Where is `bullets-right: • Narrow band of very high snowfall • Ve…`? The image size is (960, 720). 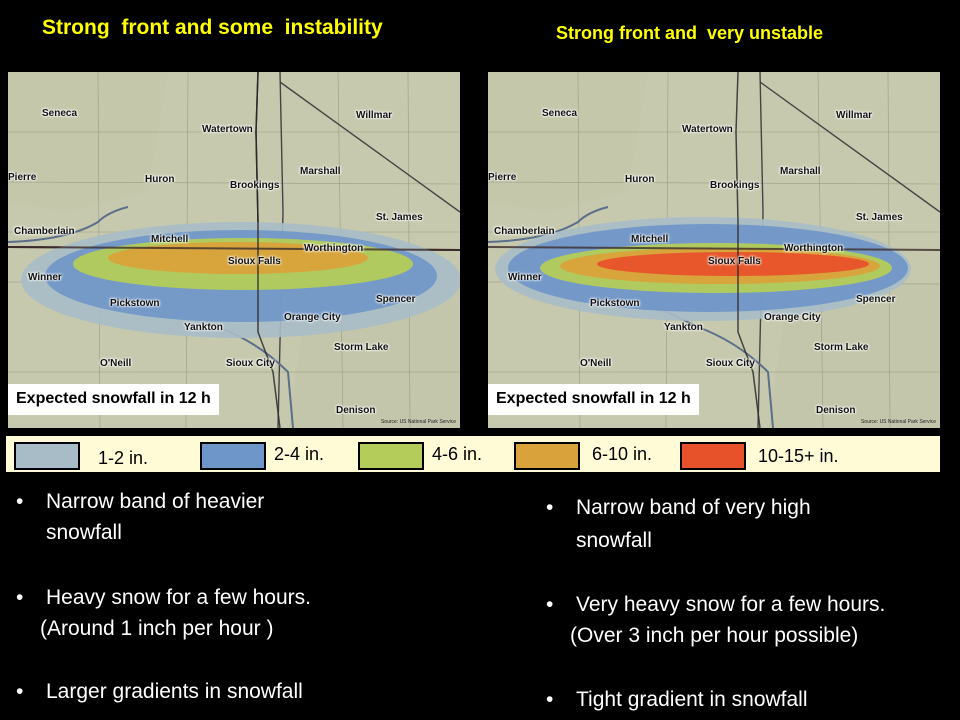 bullets-right: • Narrow band of very high snowfall • Ve… is located at coordinates (751, 606).